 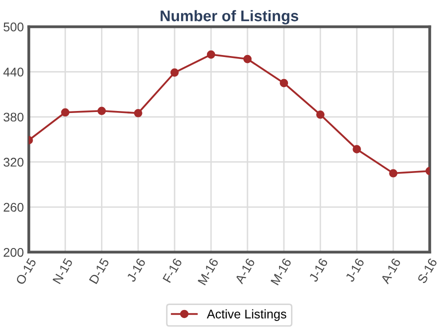 I want to click on y-tick-label: 200, so click(x=14, y=252).